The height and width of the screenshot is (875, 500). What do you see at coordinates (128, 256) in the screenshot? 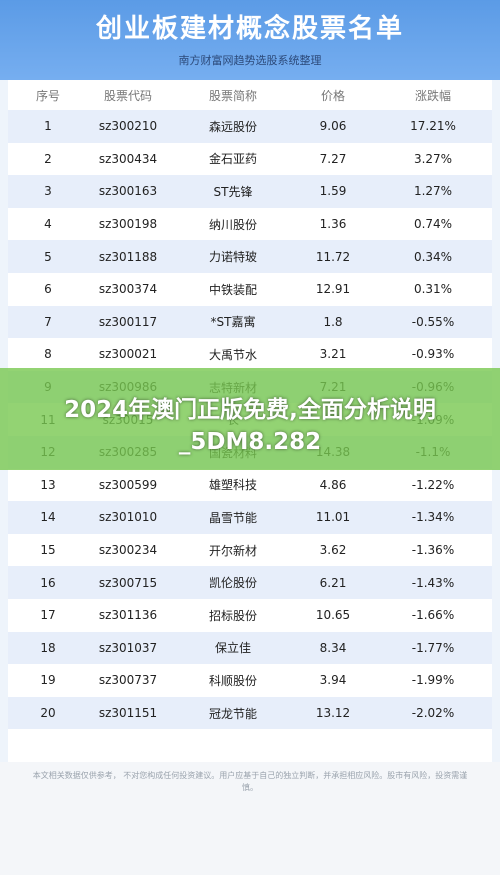
I see `row-code: sz301188` at bounding box center [128, 256].